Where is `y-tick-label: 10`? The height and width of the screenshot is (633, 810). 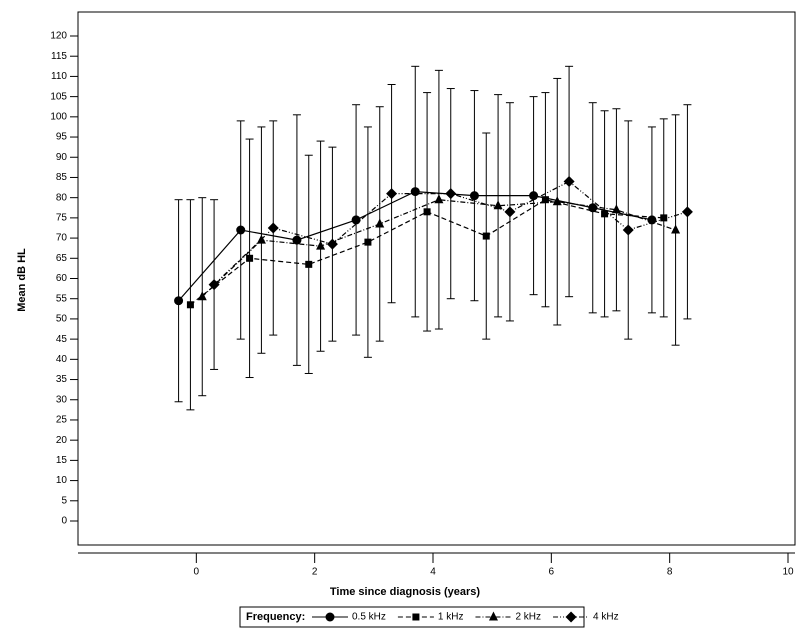
y-tick-label: 10 is located at coordinates (62, 480).